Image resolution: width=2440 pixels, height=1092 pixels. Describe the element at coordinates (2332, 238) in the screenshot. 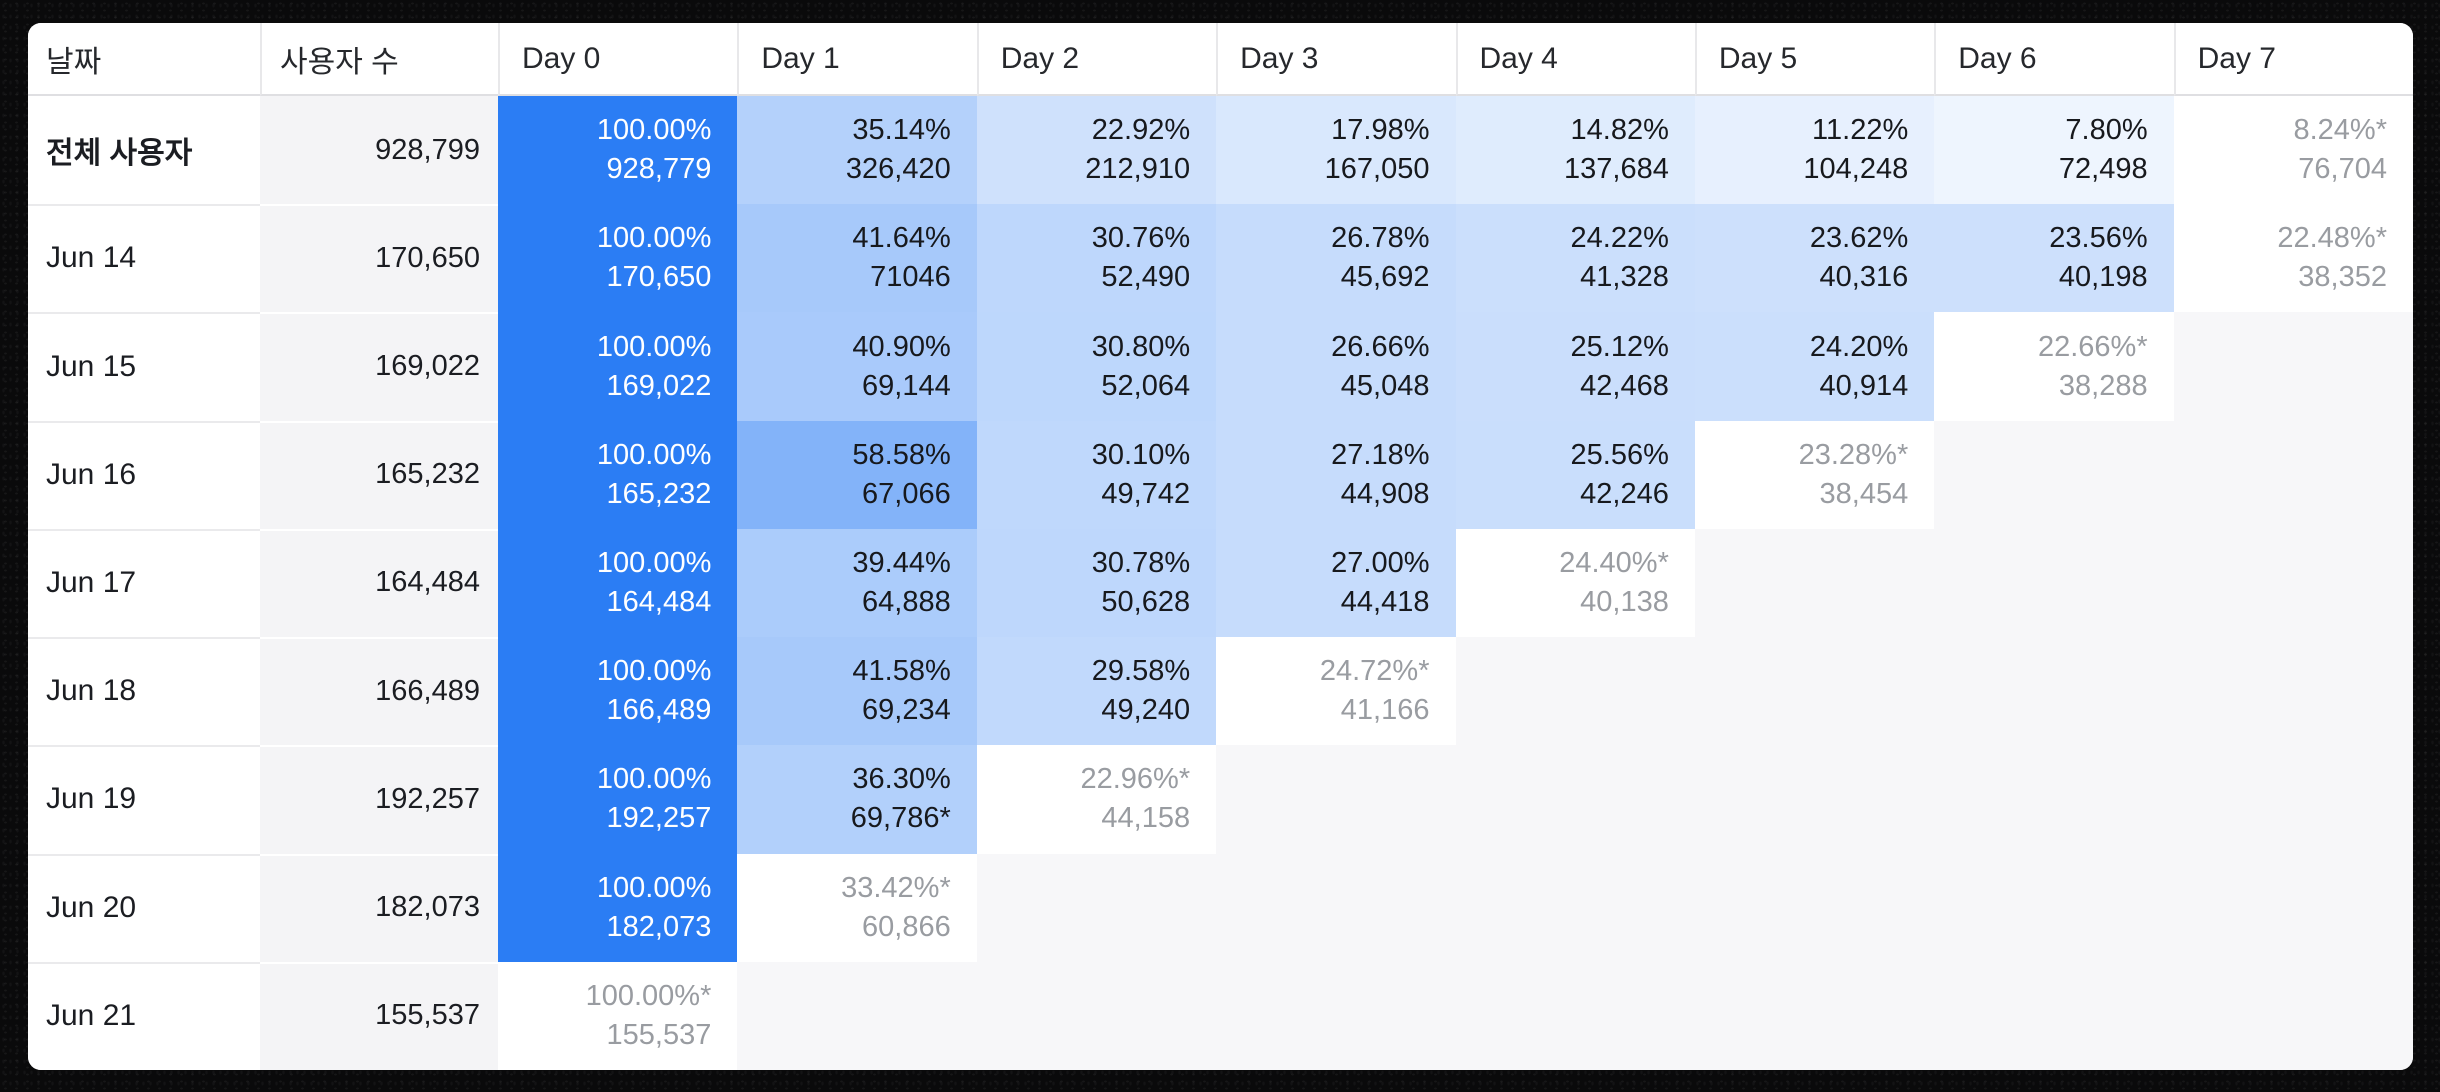

I see `retention-percent: 22.48%*` at that location.